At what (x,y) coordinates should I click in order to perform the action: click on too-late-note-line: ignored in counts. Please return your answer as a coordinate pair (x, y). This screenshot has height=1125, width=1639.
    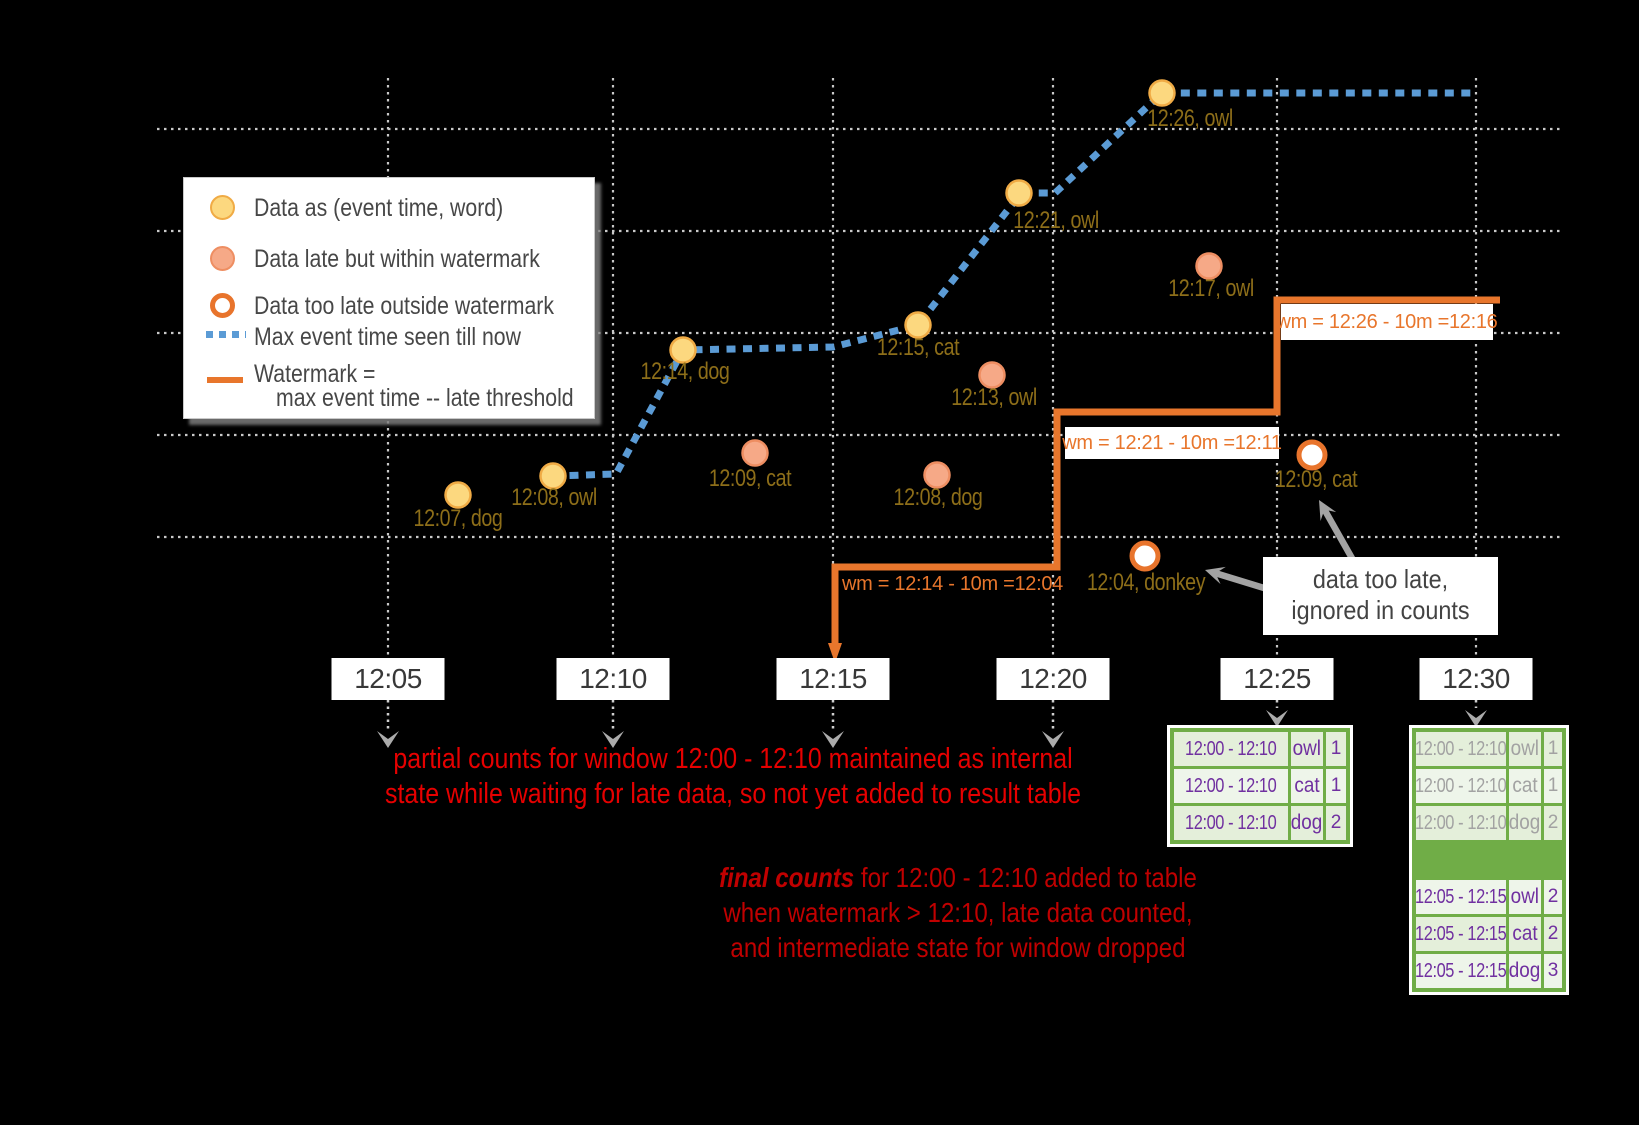
    Looking at the image, I should click on (1380, 610).